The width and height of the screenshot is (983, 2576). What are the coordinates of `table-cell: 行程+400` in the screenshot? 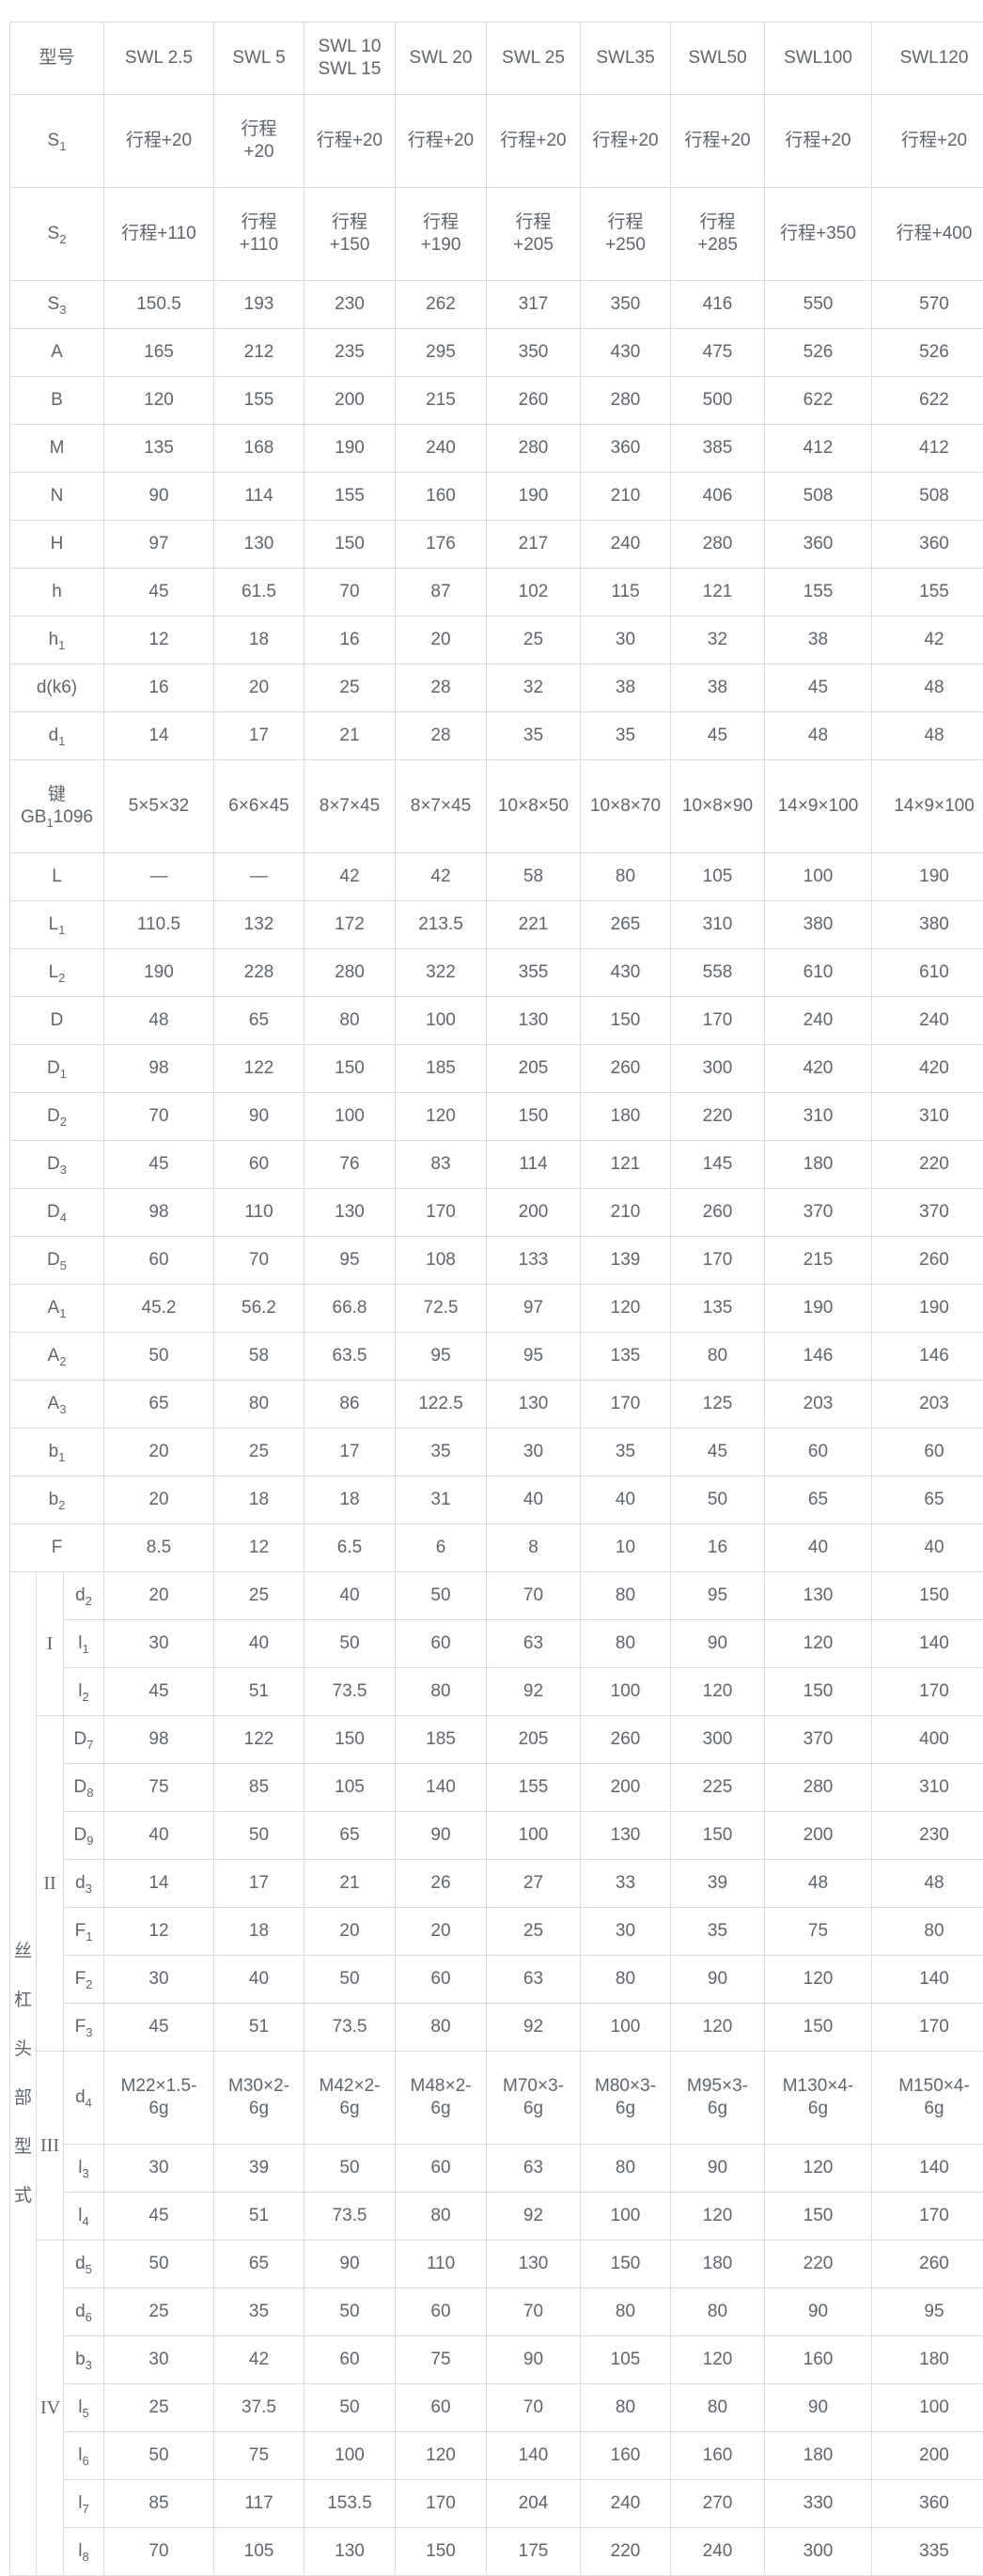 It's located at (927, 234).